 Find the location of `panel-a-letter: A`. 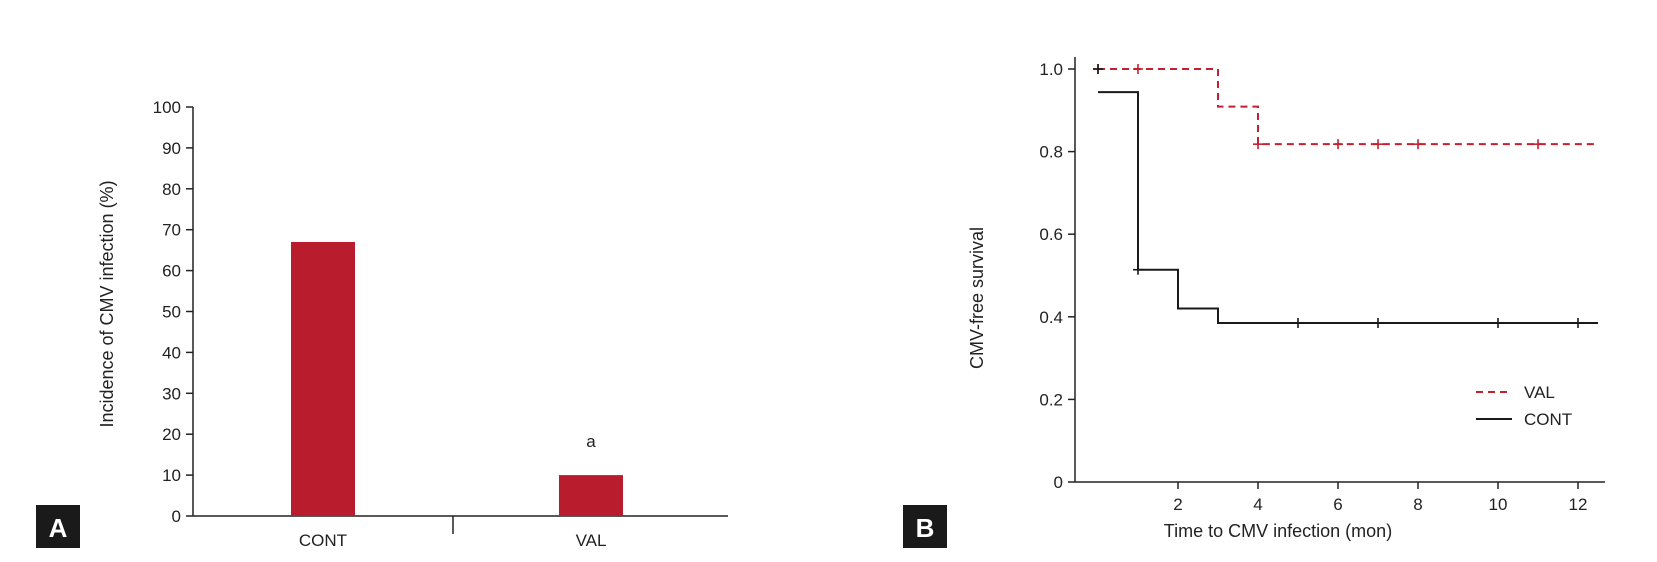

panel-a-letter: A is located at coordinates (58, 528).